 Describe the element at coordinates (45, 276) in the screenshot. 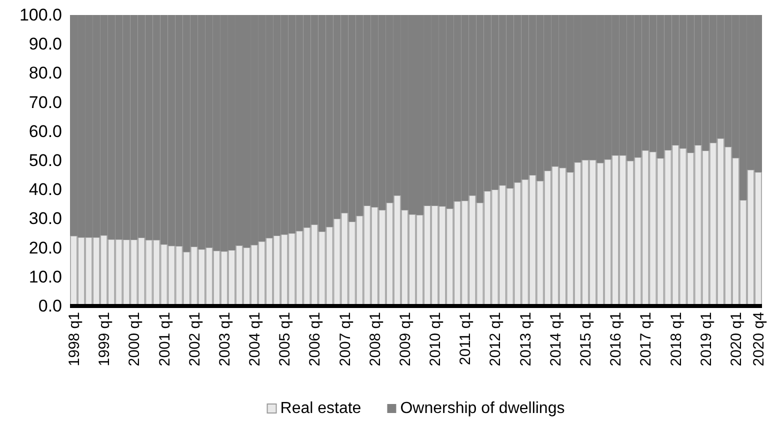

I see `y-tick-label: 10.0` at that location.